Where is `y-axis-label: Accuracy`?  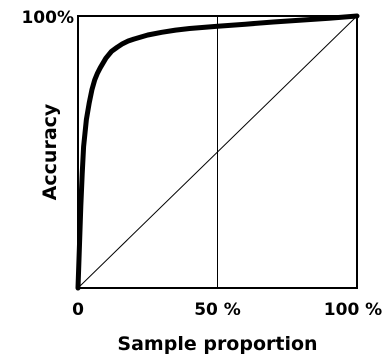
y-axis-label: Accuracy is located at coordinates (50, 151).